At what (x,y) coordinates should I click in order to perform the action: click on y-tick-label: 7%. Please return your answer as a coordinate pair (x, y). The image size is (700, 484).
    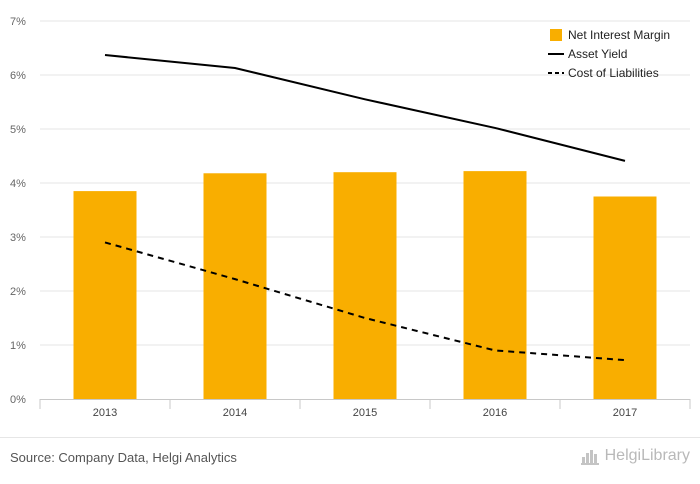
    Looking at the image, I should click on (18, 22).